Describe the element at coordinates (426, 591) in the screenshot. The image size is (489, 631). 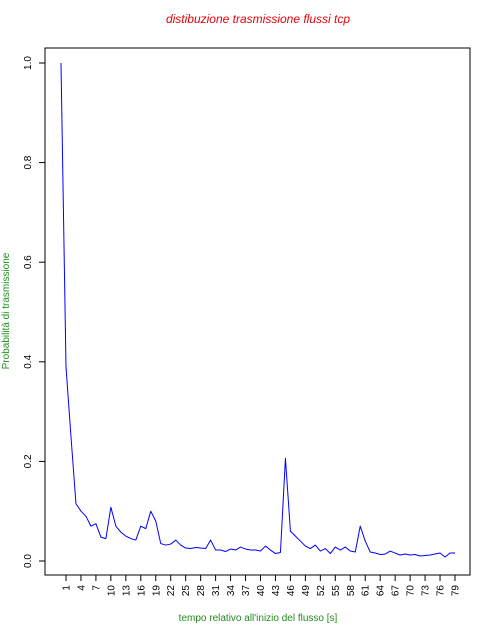
I see `x-tick-label: 73` at that location.